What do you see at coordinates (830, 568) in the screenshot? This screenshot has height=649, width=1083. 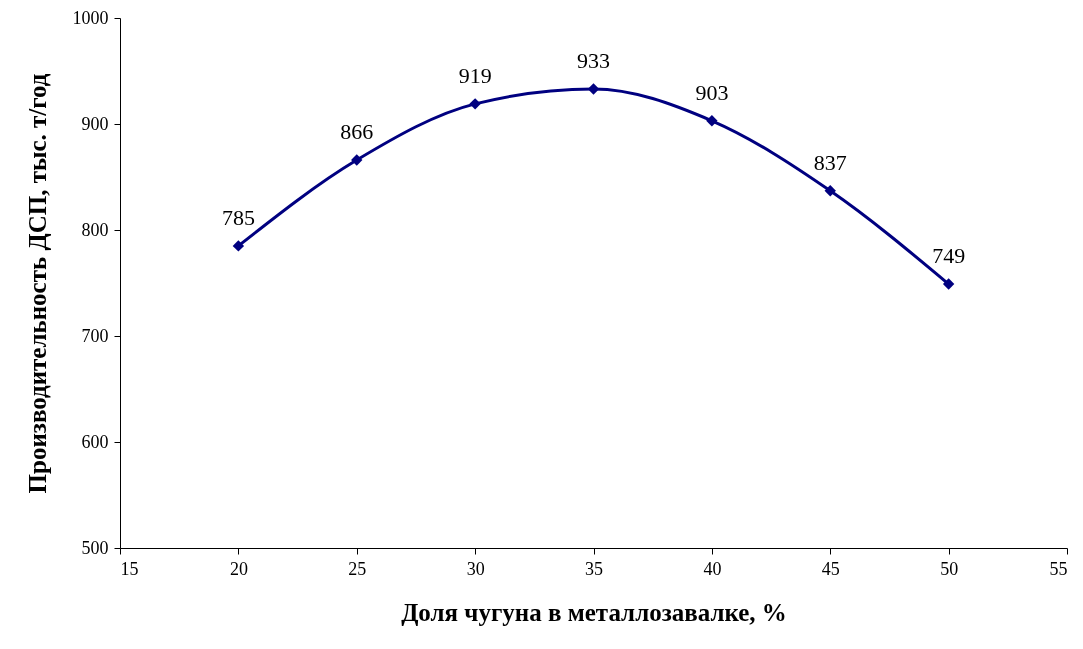 I see `x-tick-label: 45` at bounding box center [830, 568].